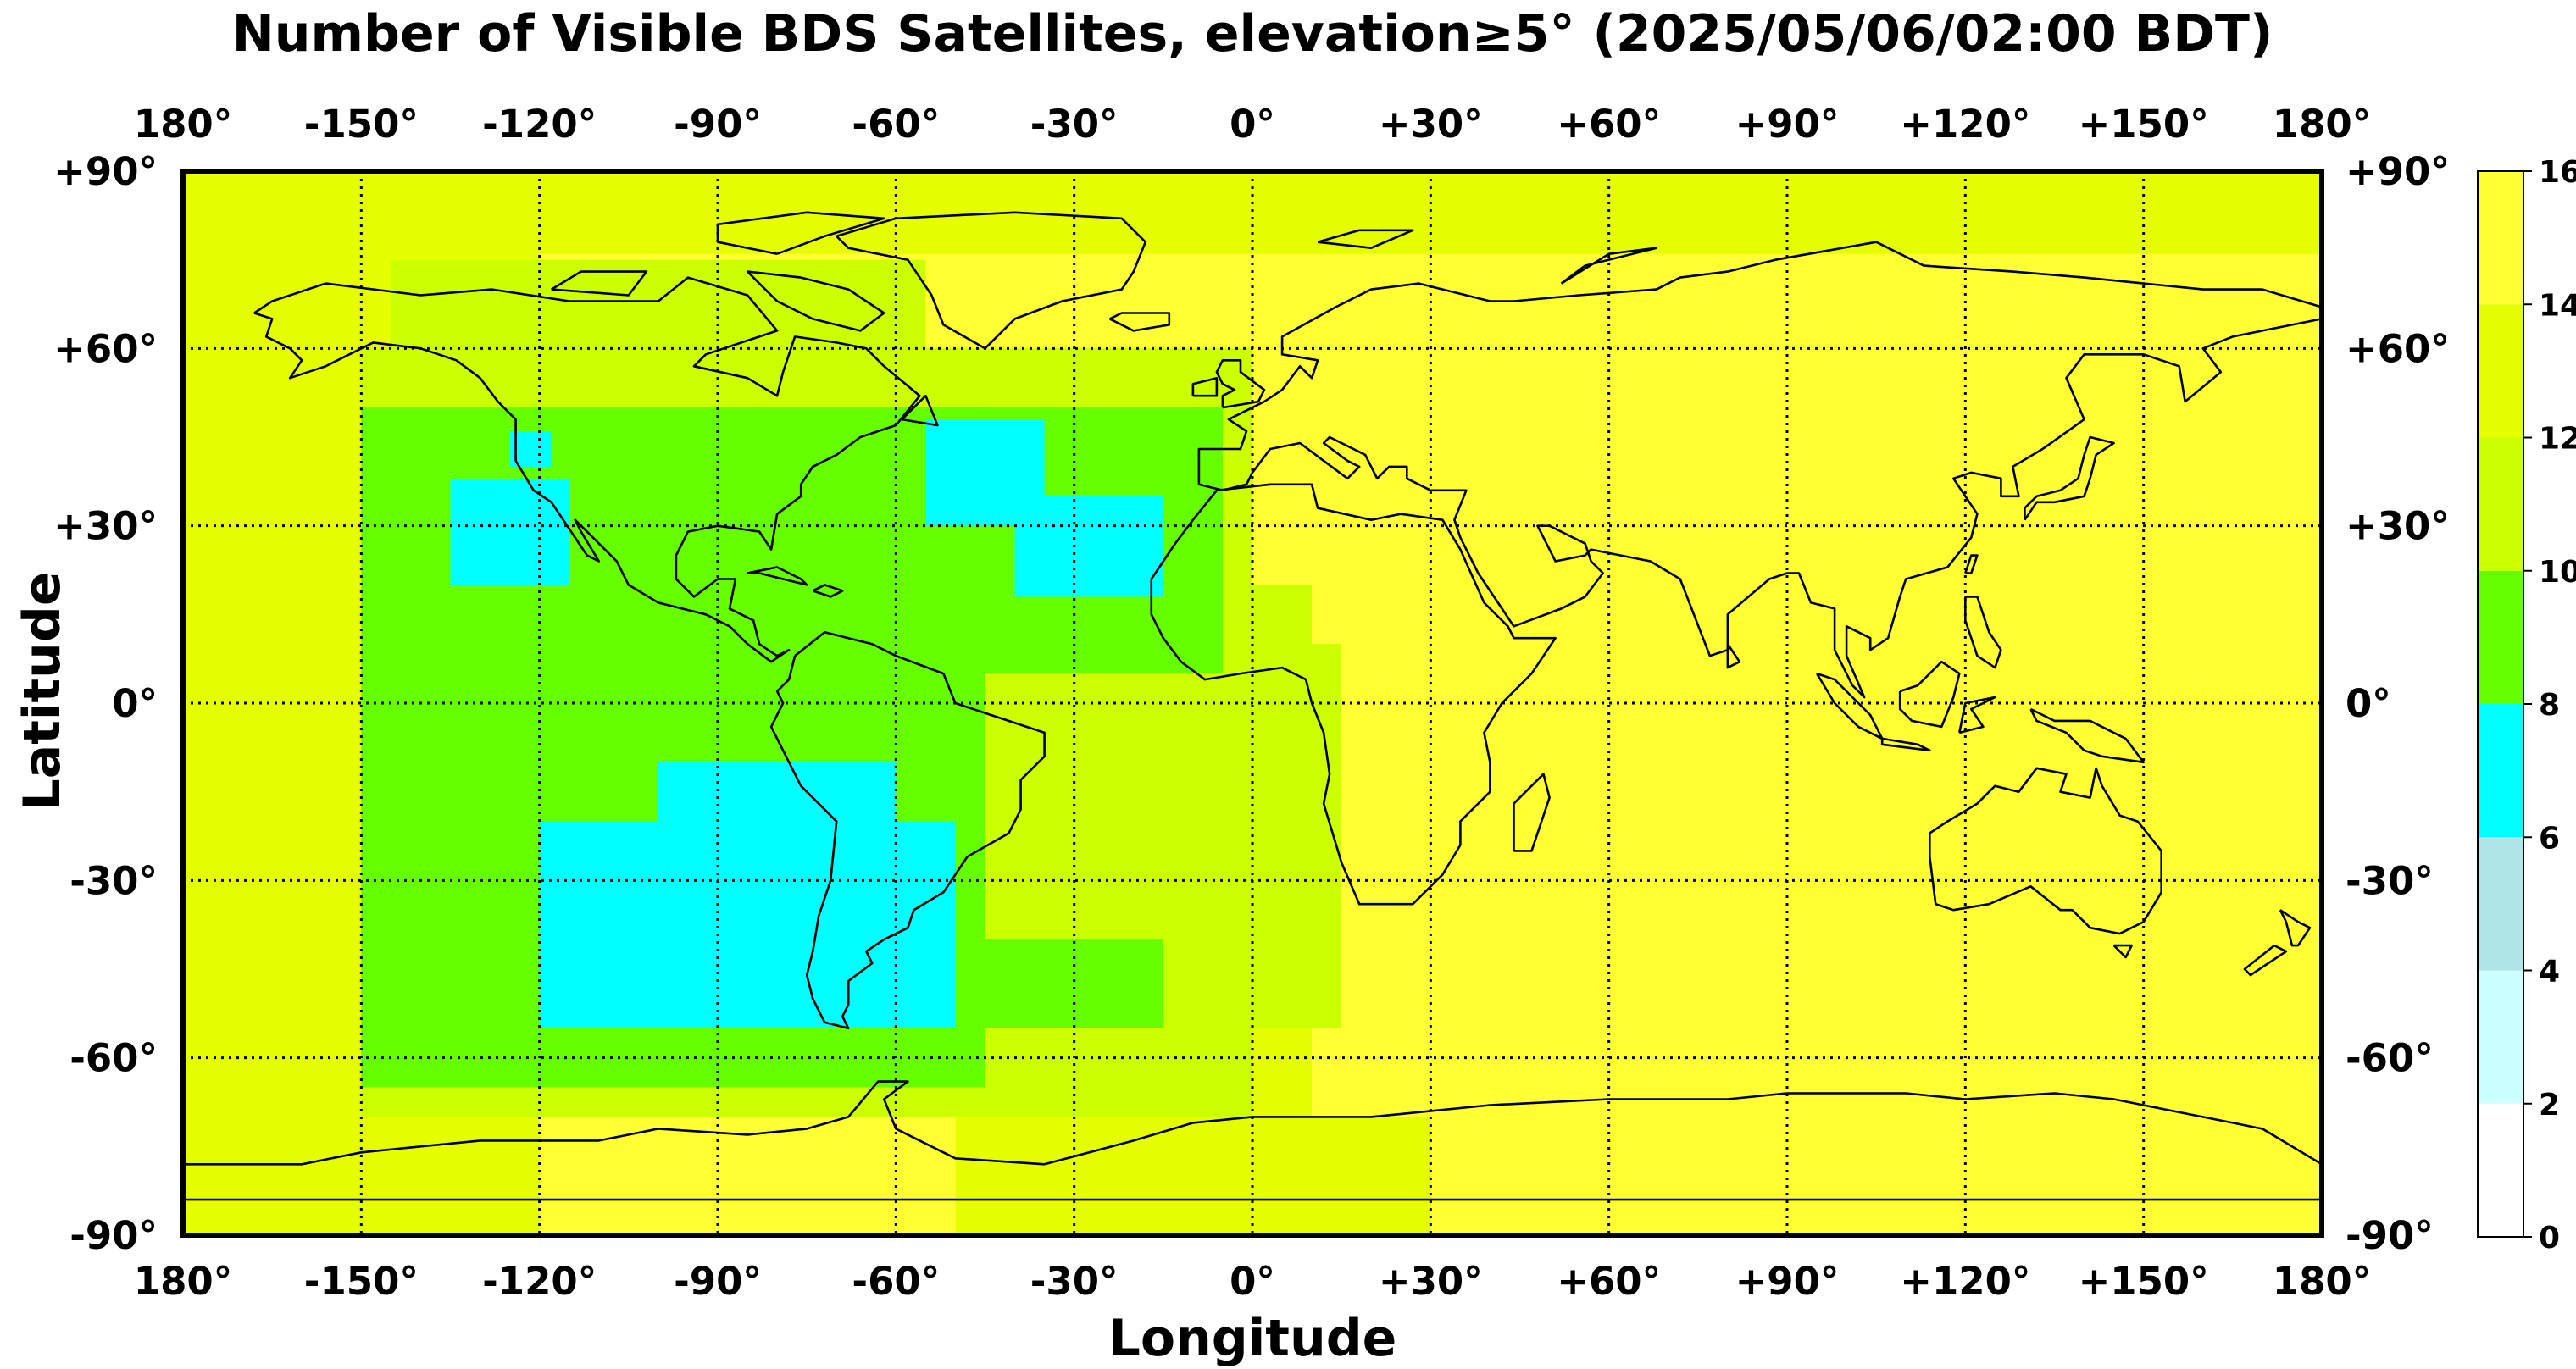  I want to click on y-tick-label-left: +90°, so click(105, 171).